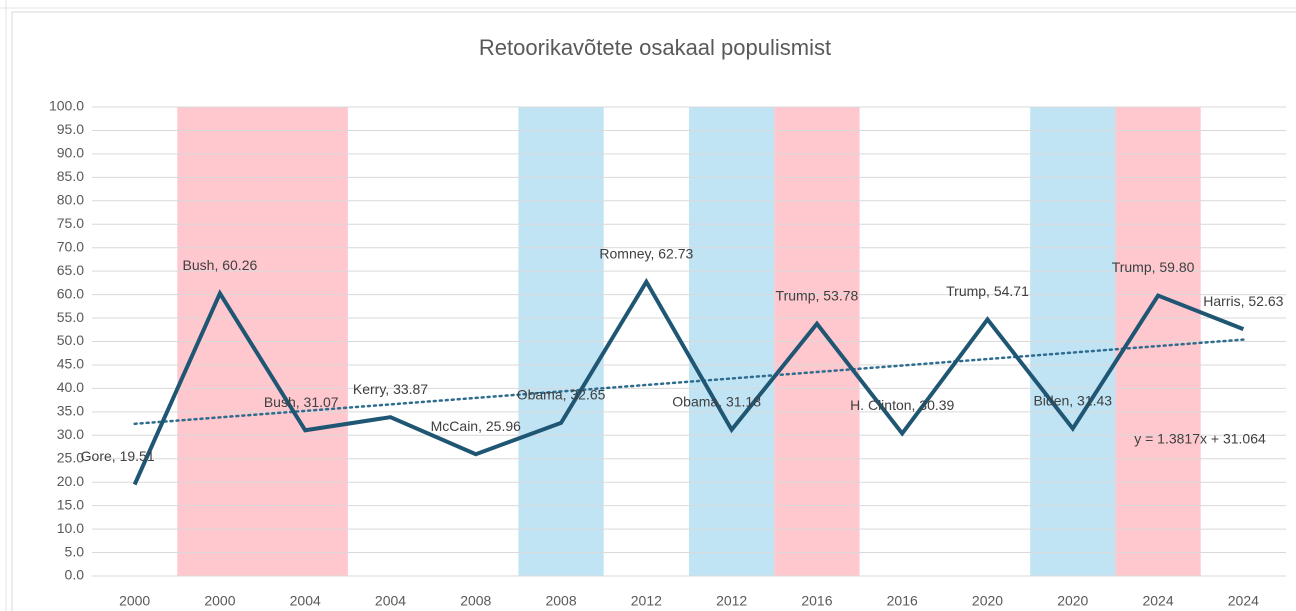 The width and height of the screenshot is (1296, 611). I want to click on data-label: Romney, 62.73, so click(646, 253).